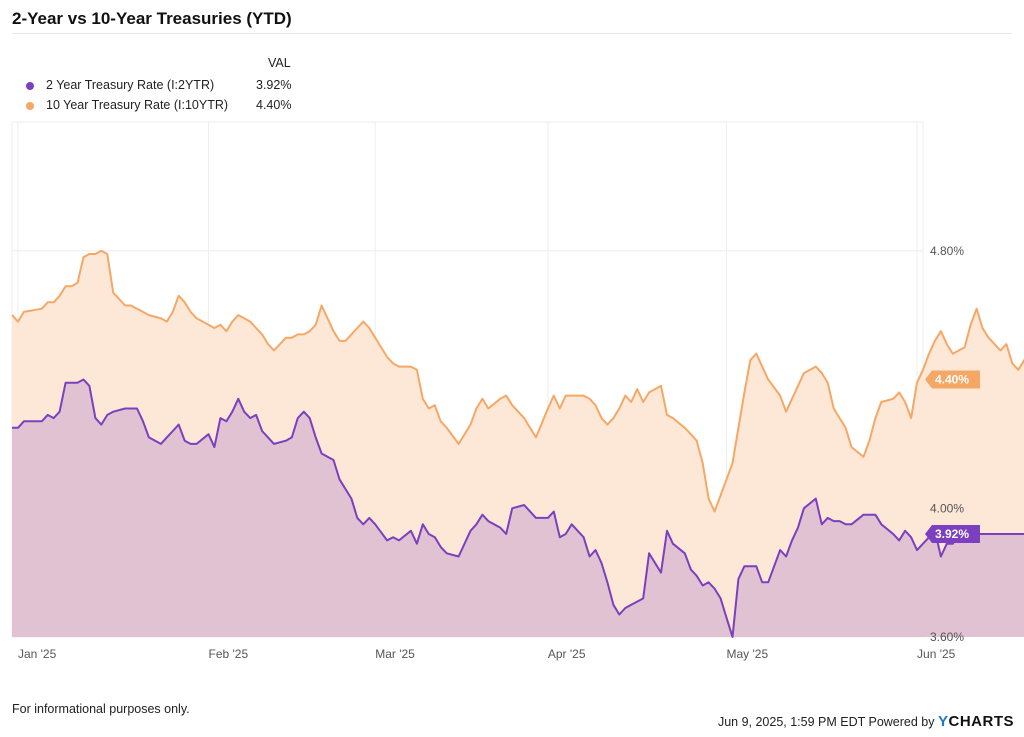  What do you see at coordinates (101, 709) in the screenshot?
I see `disclaimer: For informational purposes only.` at bounding box center [101, 709].